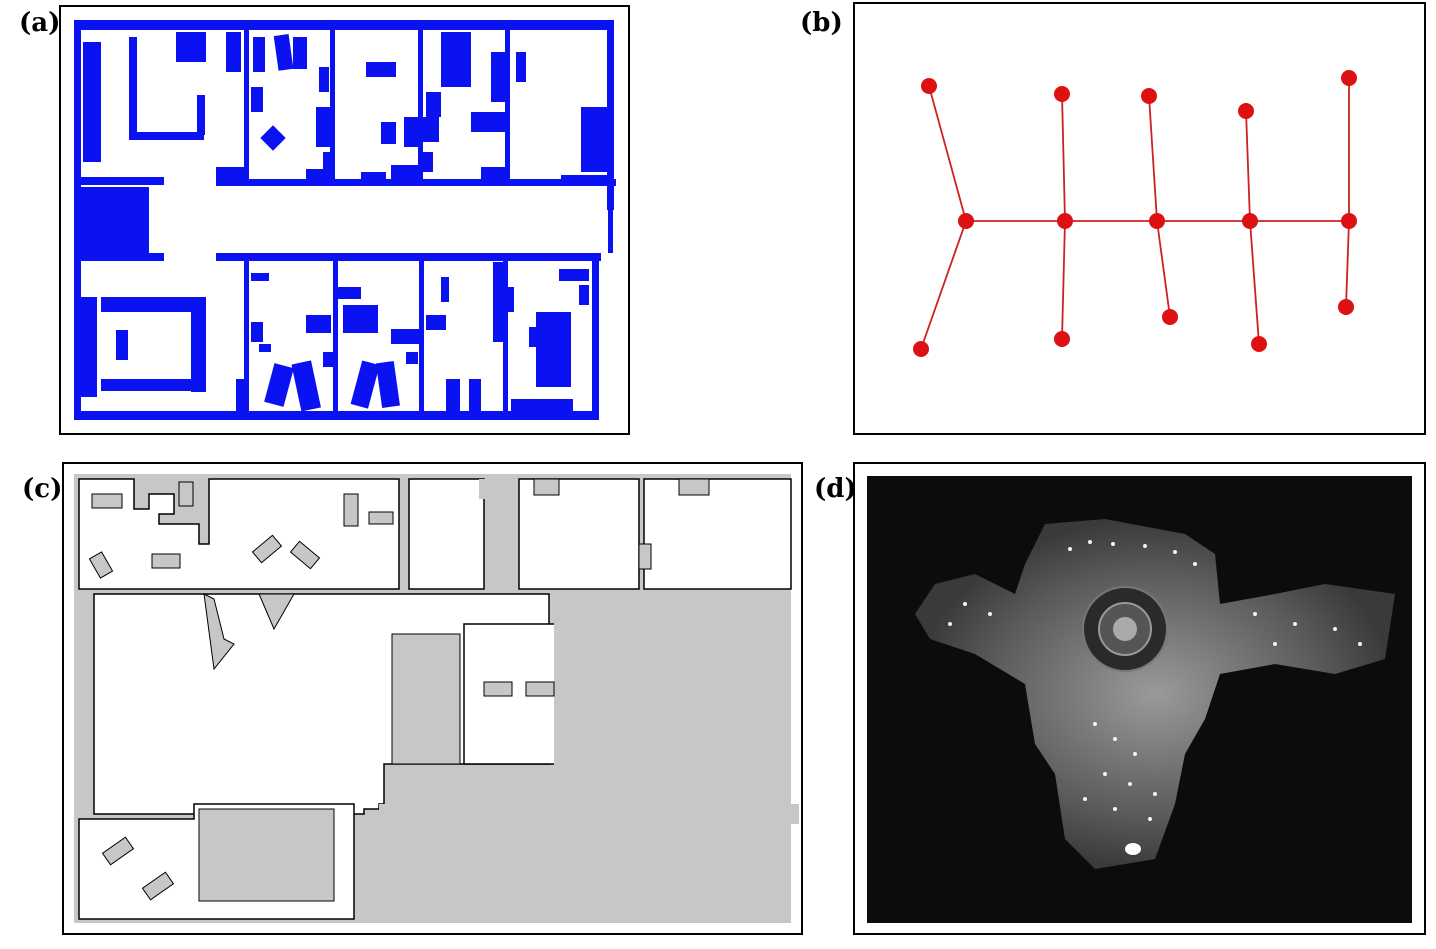 Image resolution: width=1436 pixels, height=949 pixels. I want to click on panel-label-d: (d), so click(835, 489).